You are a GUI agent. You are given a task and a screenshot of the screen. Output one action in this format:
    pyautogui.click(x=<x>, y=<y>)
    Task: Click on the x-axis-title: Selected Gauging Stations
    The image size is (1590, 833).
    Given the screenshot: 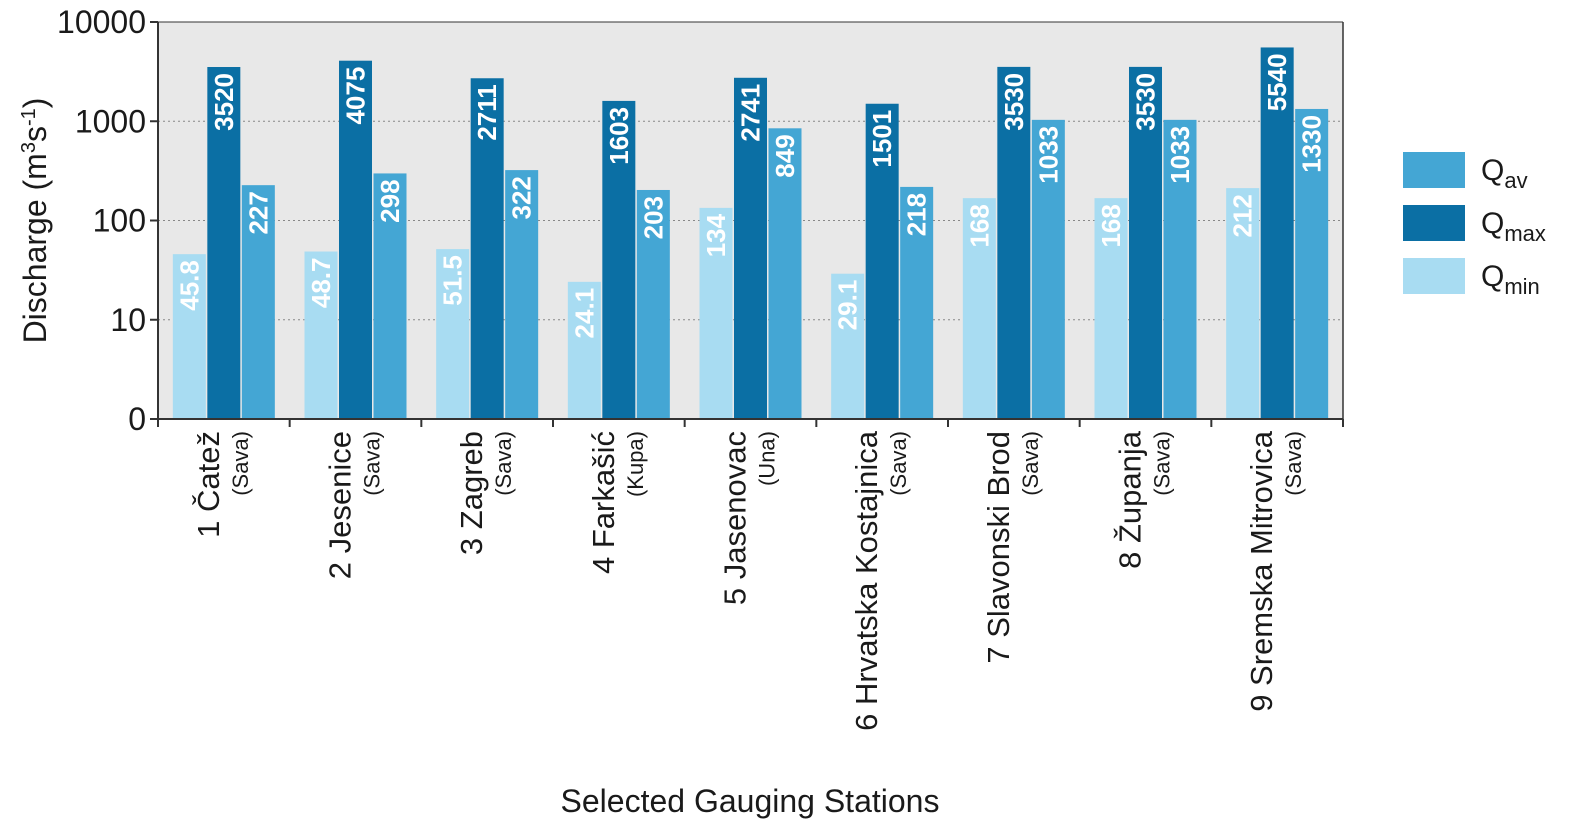 What is the action you would take?
    pyautogui.click(x=750, y=801)
    